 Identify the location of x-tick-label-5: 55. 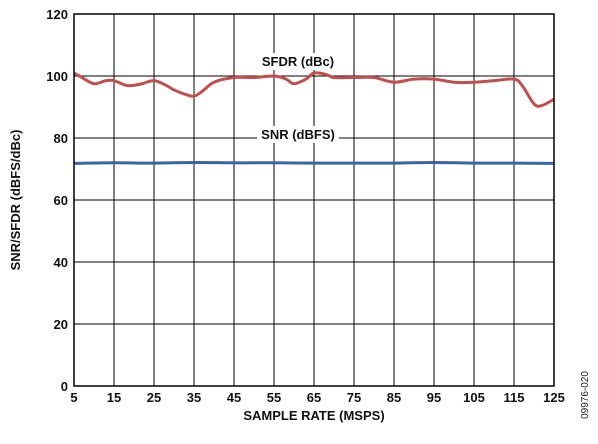
(274, 397).